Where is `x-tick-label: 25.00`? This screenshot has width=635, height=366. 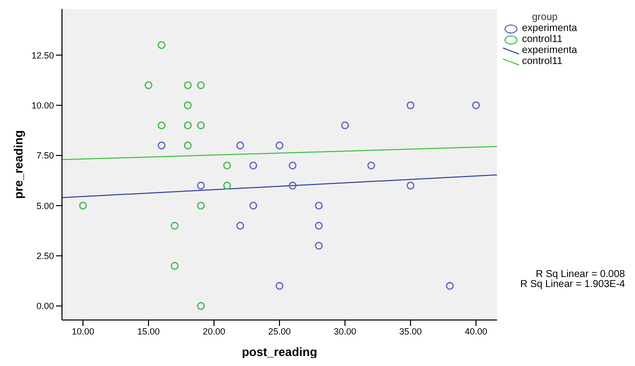
x-tick-label: 25.00 is located at coordinates (279, 331).